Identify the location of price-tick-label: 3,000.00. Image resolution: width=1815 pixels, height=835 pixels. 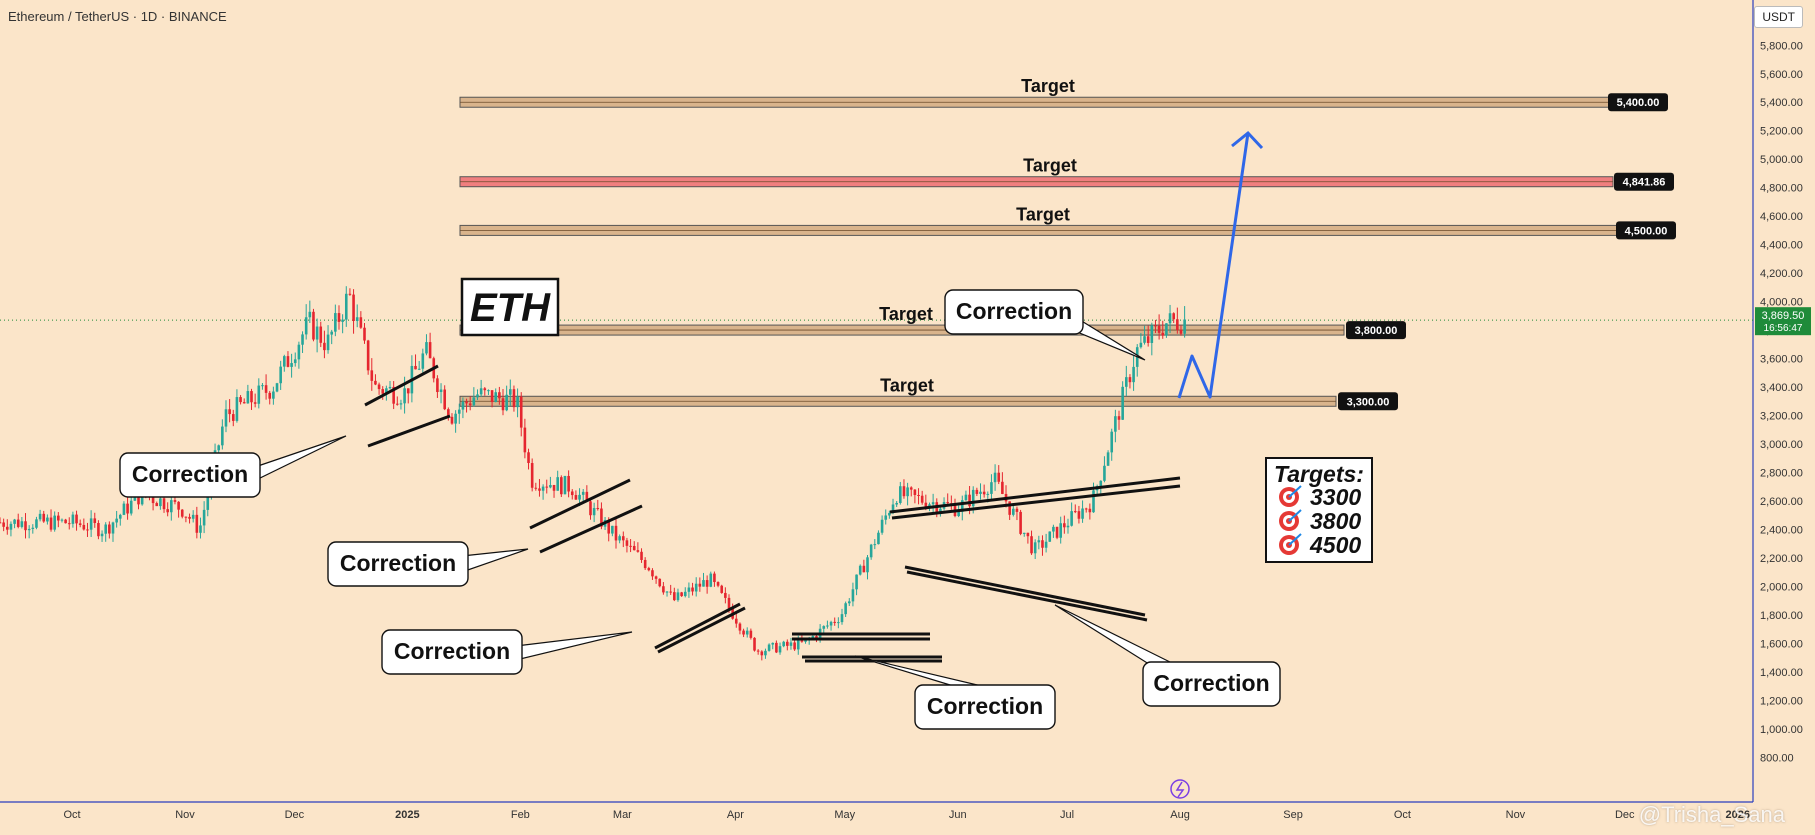
(1781, 445).